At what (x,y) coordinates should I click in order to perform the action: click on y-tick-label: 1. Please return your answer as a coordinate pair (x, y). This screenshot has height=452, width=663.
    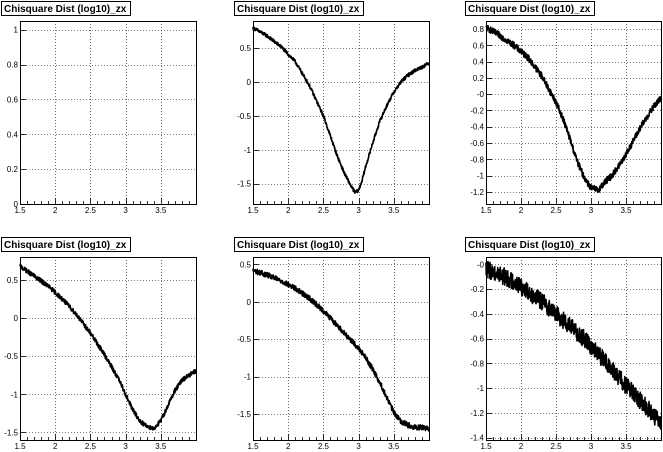
    Looking at the image, I should click on (16, 30).